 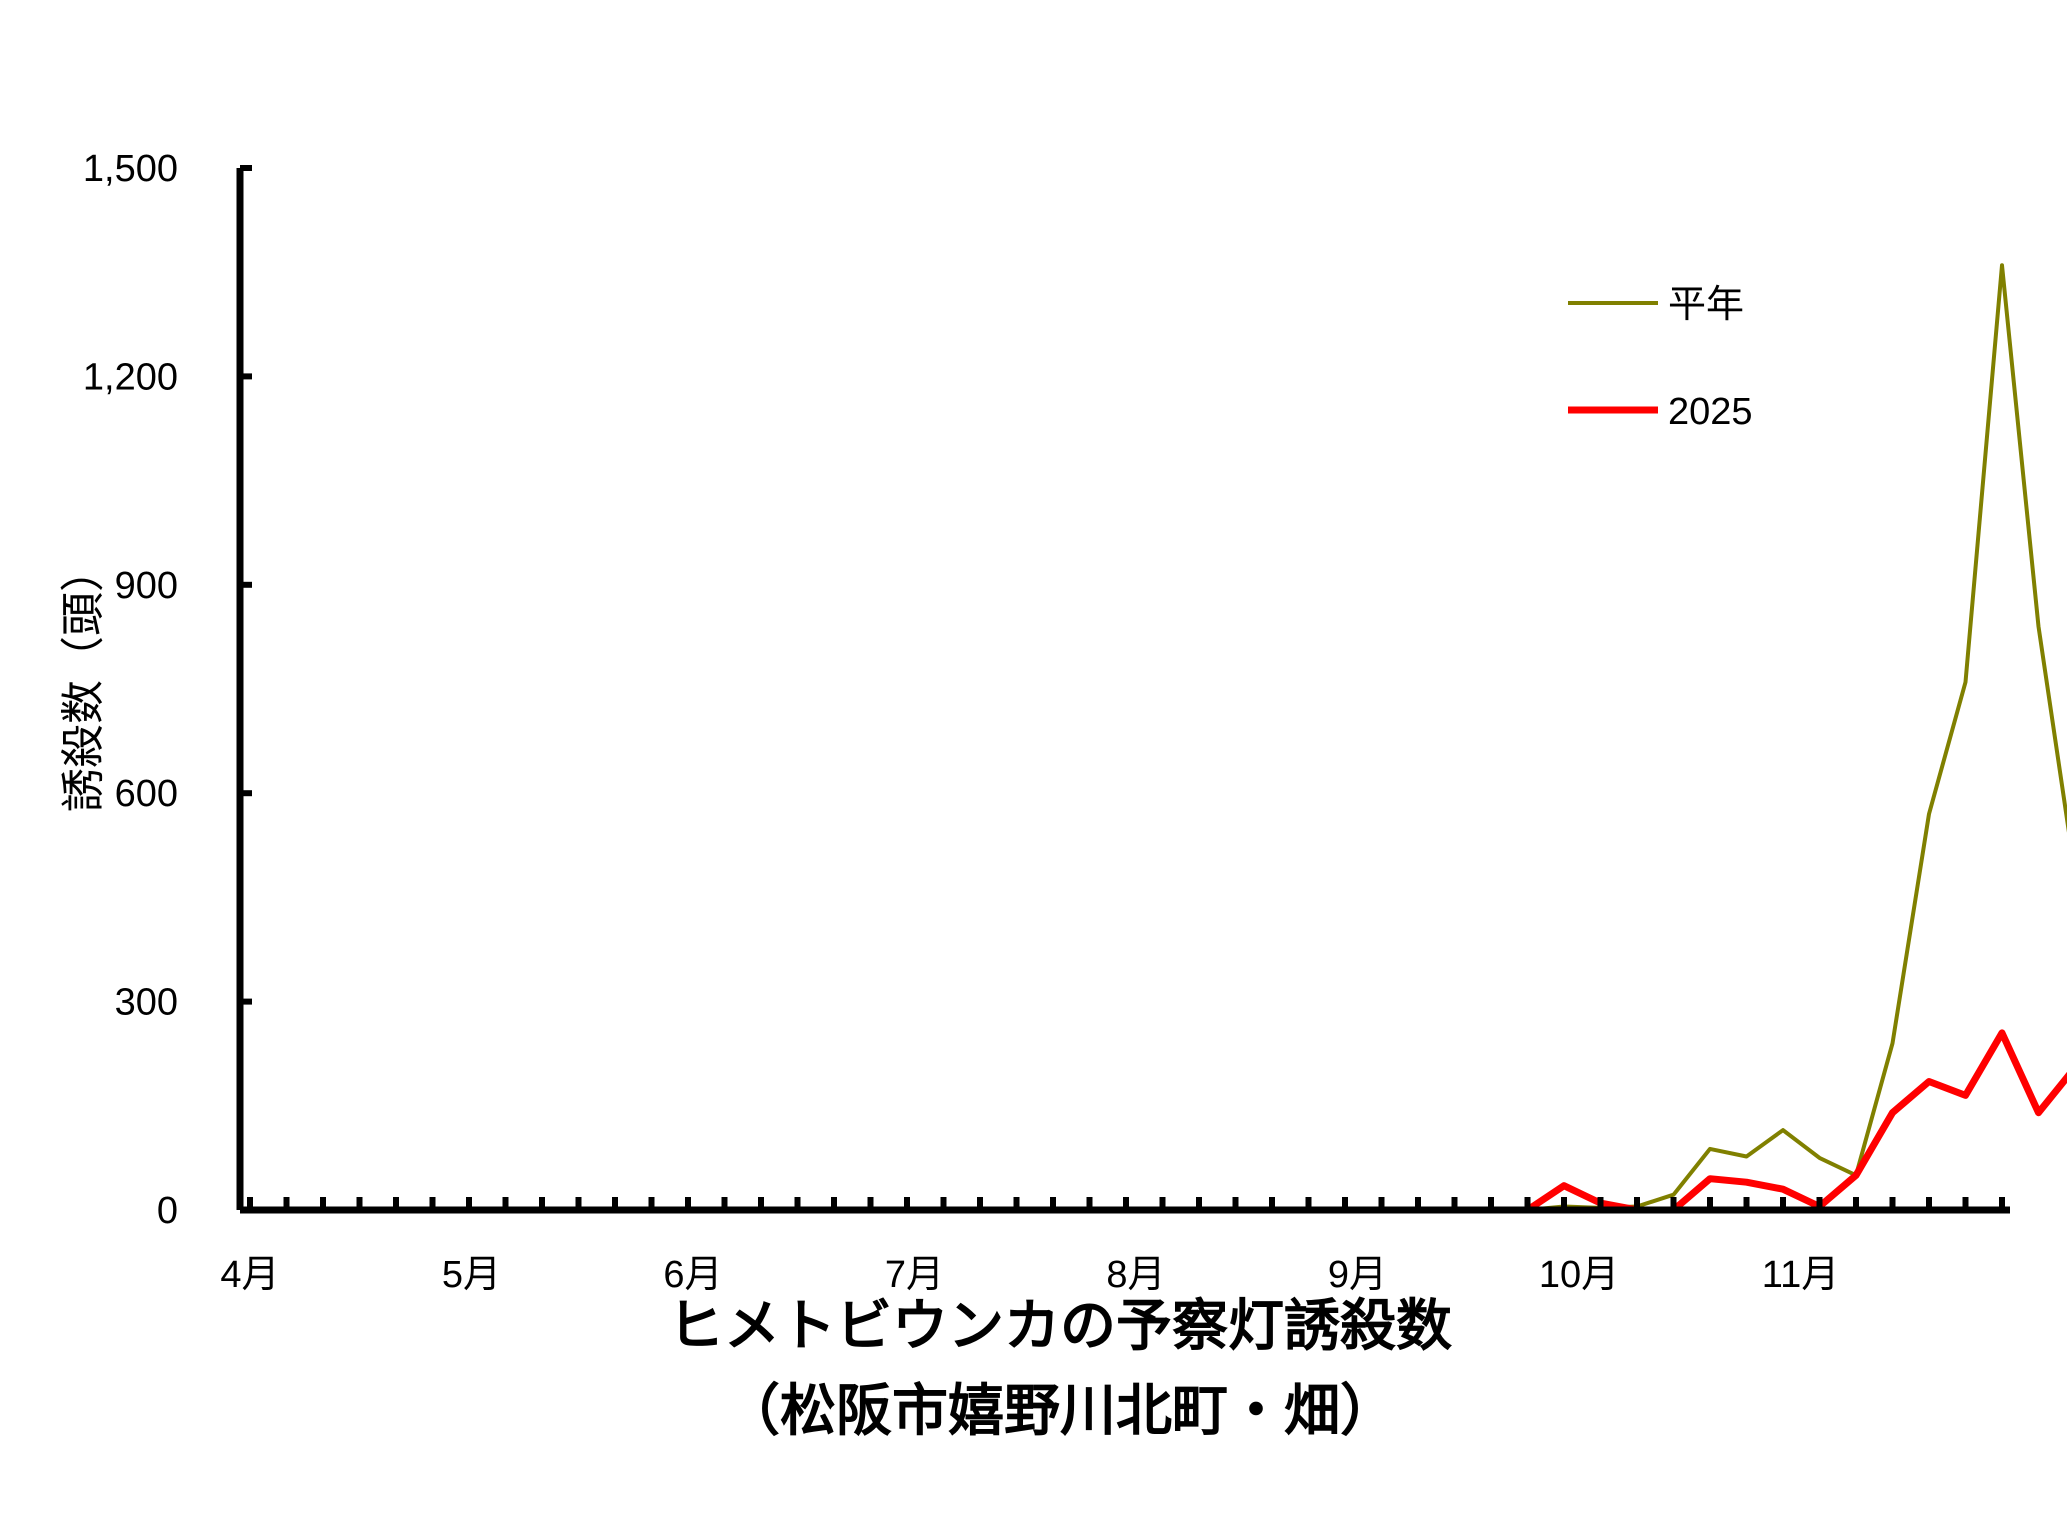 What do you see at coordinates (471, 1275) in the screenshot?
I see `x-month-label: 5月` at bounding box center [471, 1275].